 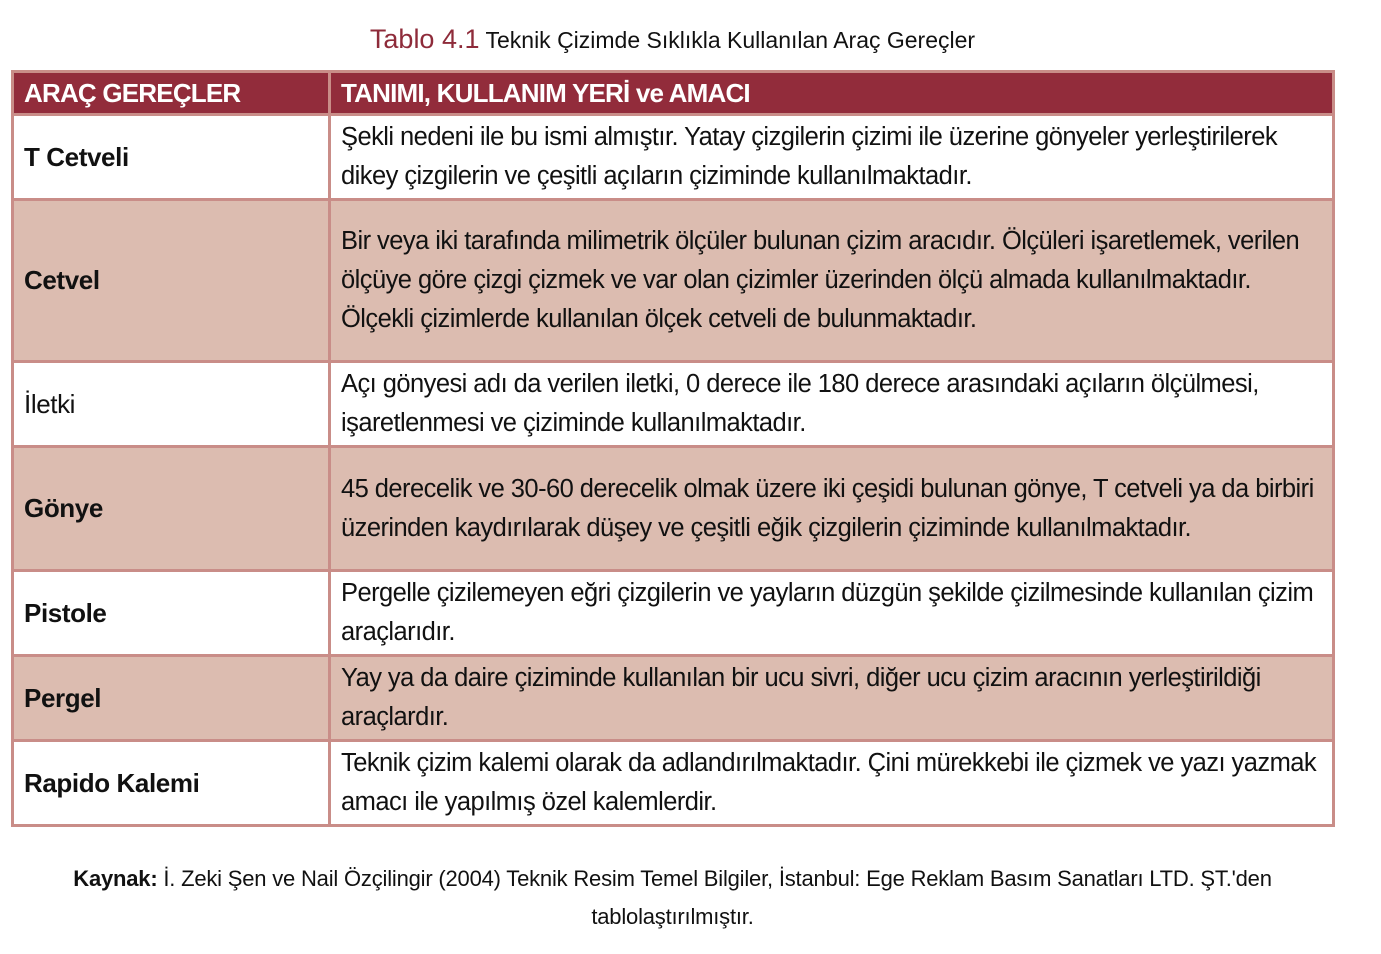 What do you see at coordinates (171, 698) in the screenshot?
I see `tool-name: Pergel` at bounding box center [171, 698].